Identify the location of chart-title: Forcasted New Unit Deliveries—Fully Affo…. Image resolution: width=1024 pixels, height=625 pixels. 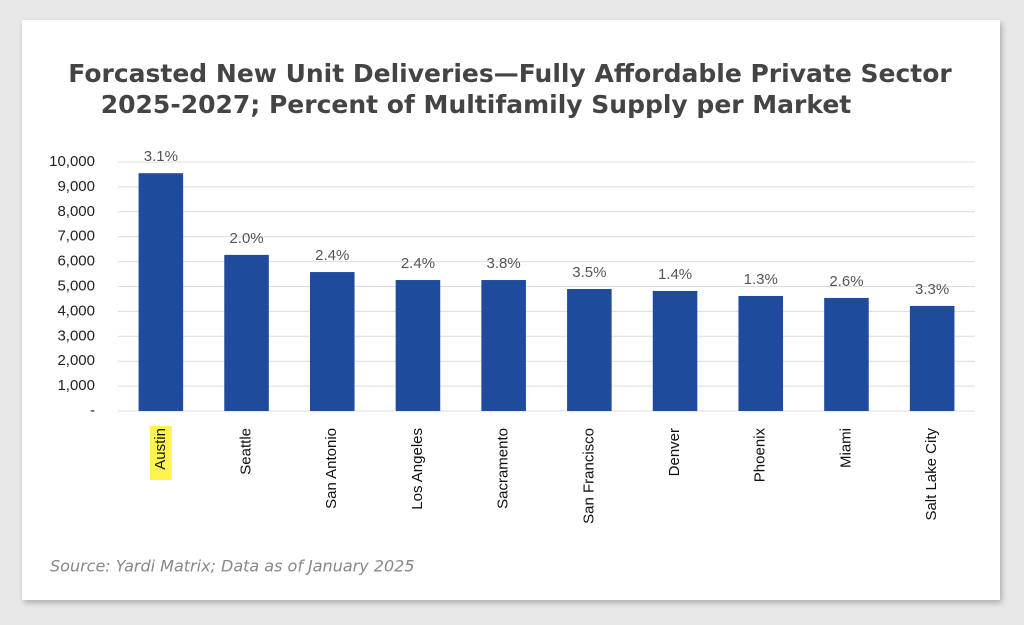
(510, 73).